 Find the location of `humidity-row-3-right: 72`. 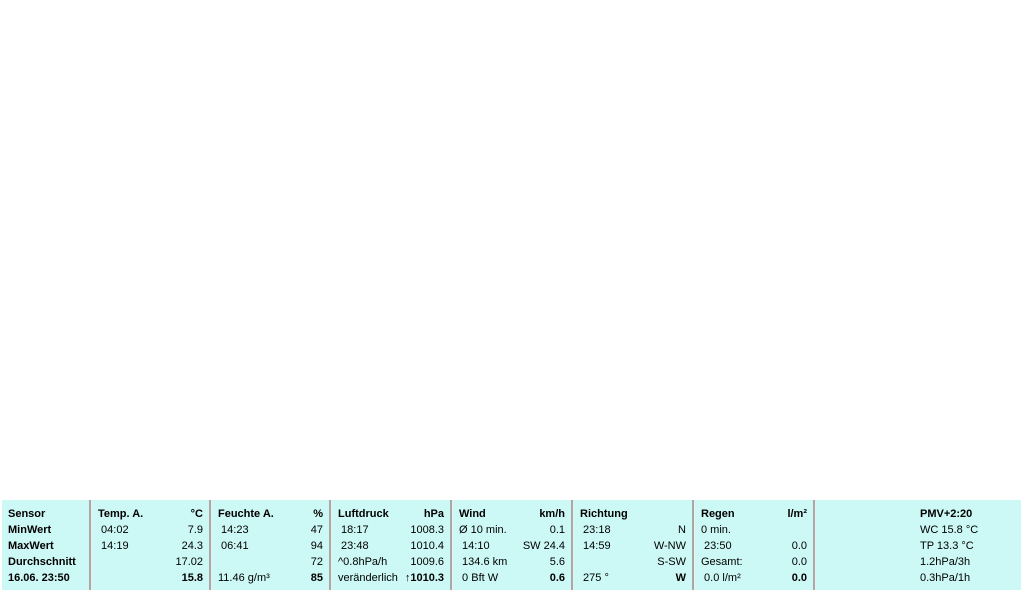

humidity-row-3-right: 72 is located at coordinates (316, 562).